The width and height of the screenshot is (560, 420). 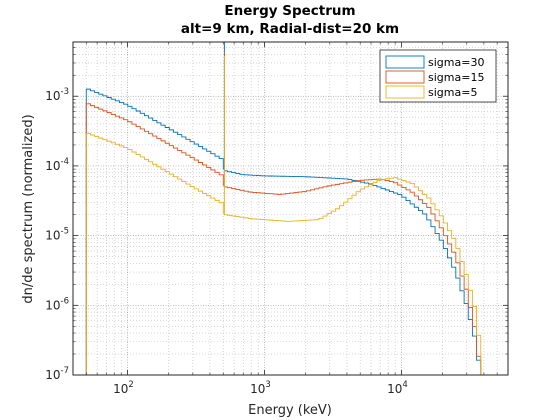 I want to click on legend-box, so click(x=438, y=76).